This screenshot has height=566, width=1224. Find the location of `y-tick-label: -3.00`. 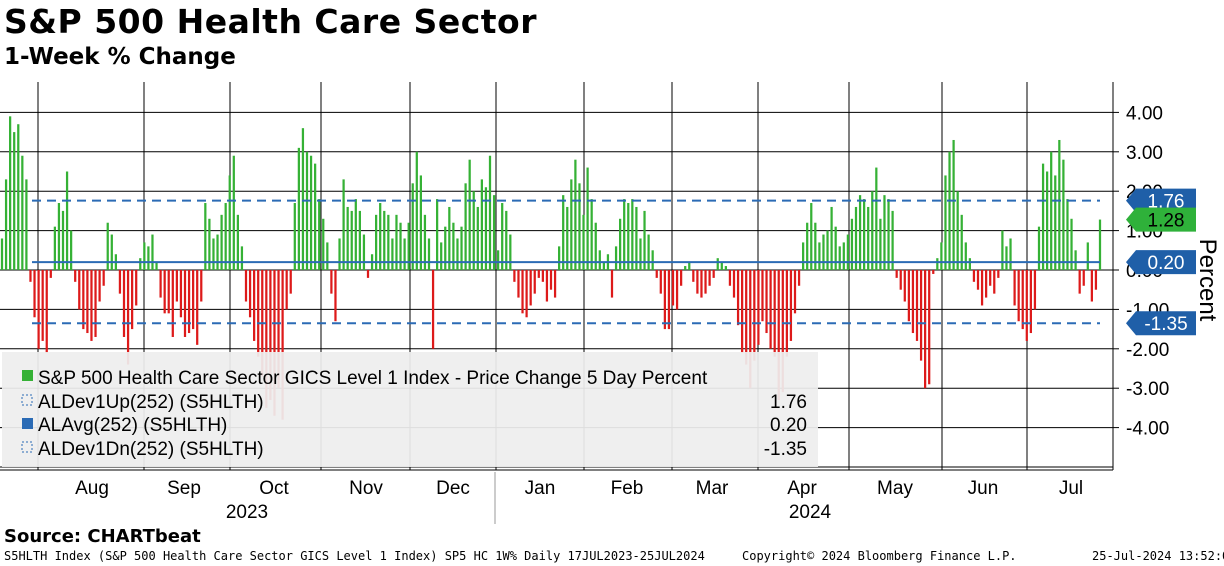

y-tick-label: -3.00 is located at coordinates (1147, 389).